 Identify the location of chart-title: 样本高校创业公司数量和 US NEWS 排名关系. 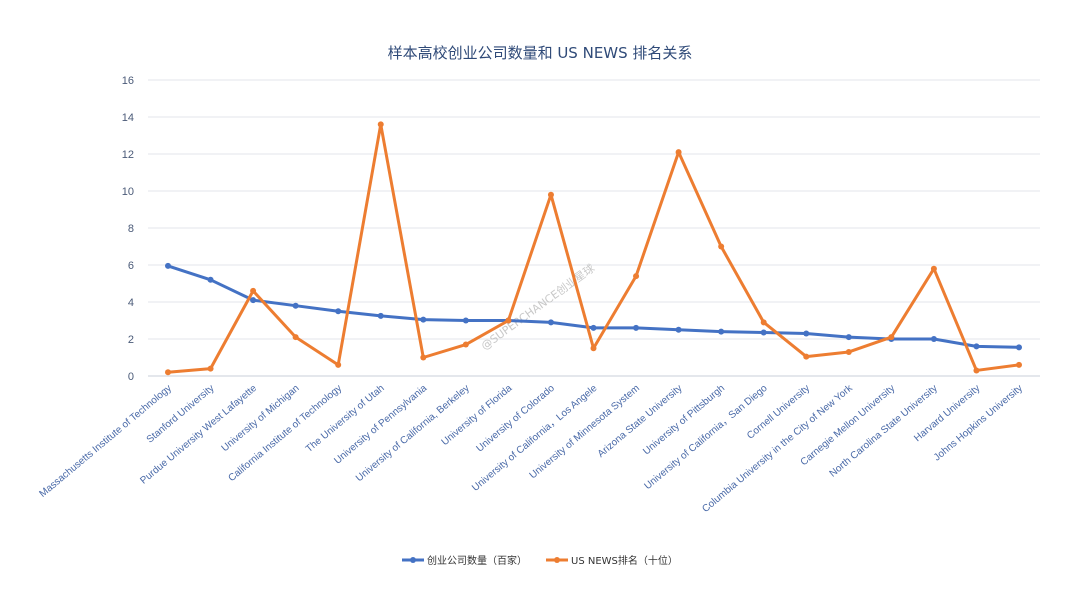
(540, 53).